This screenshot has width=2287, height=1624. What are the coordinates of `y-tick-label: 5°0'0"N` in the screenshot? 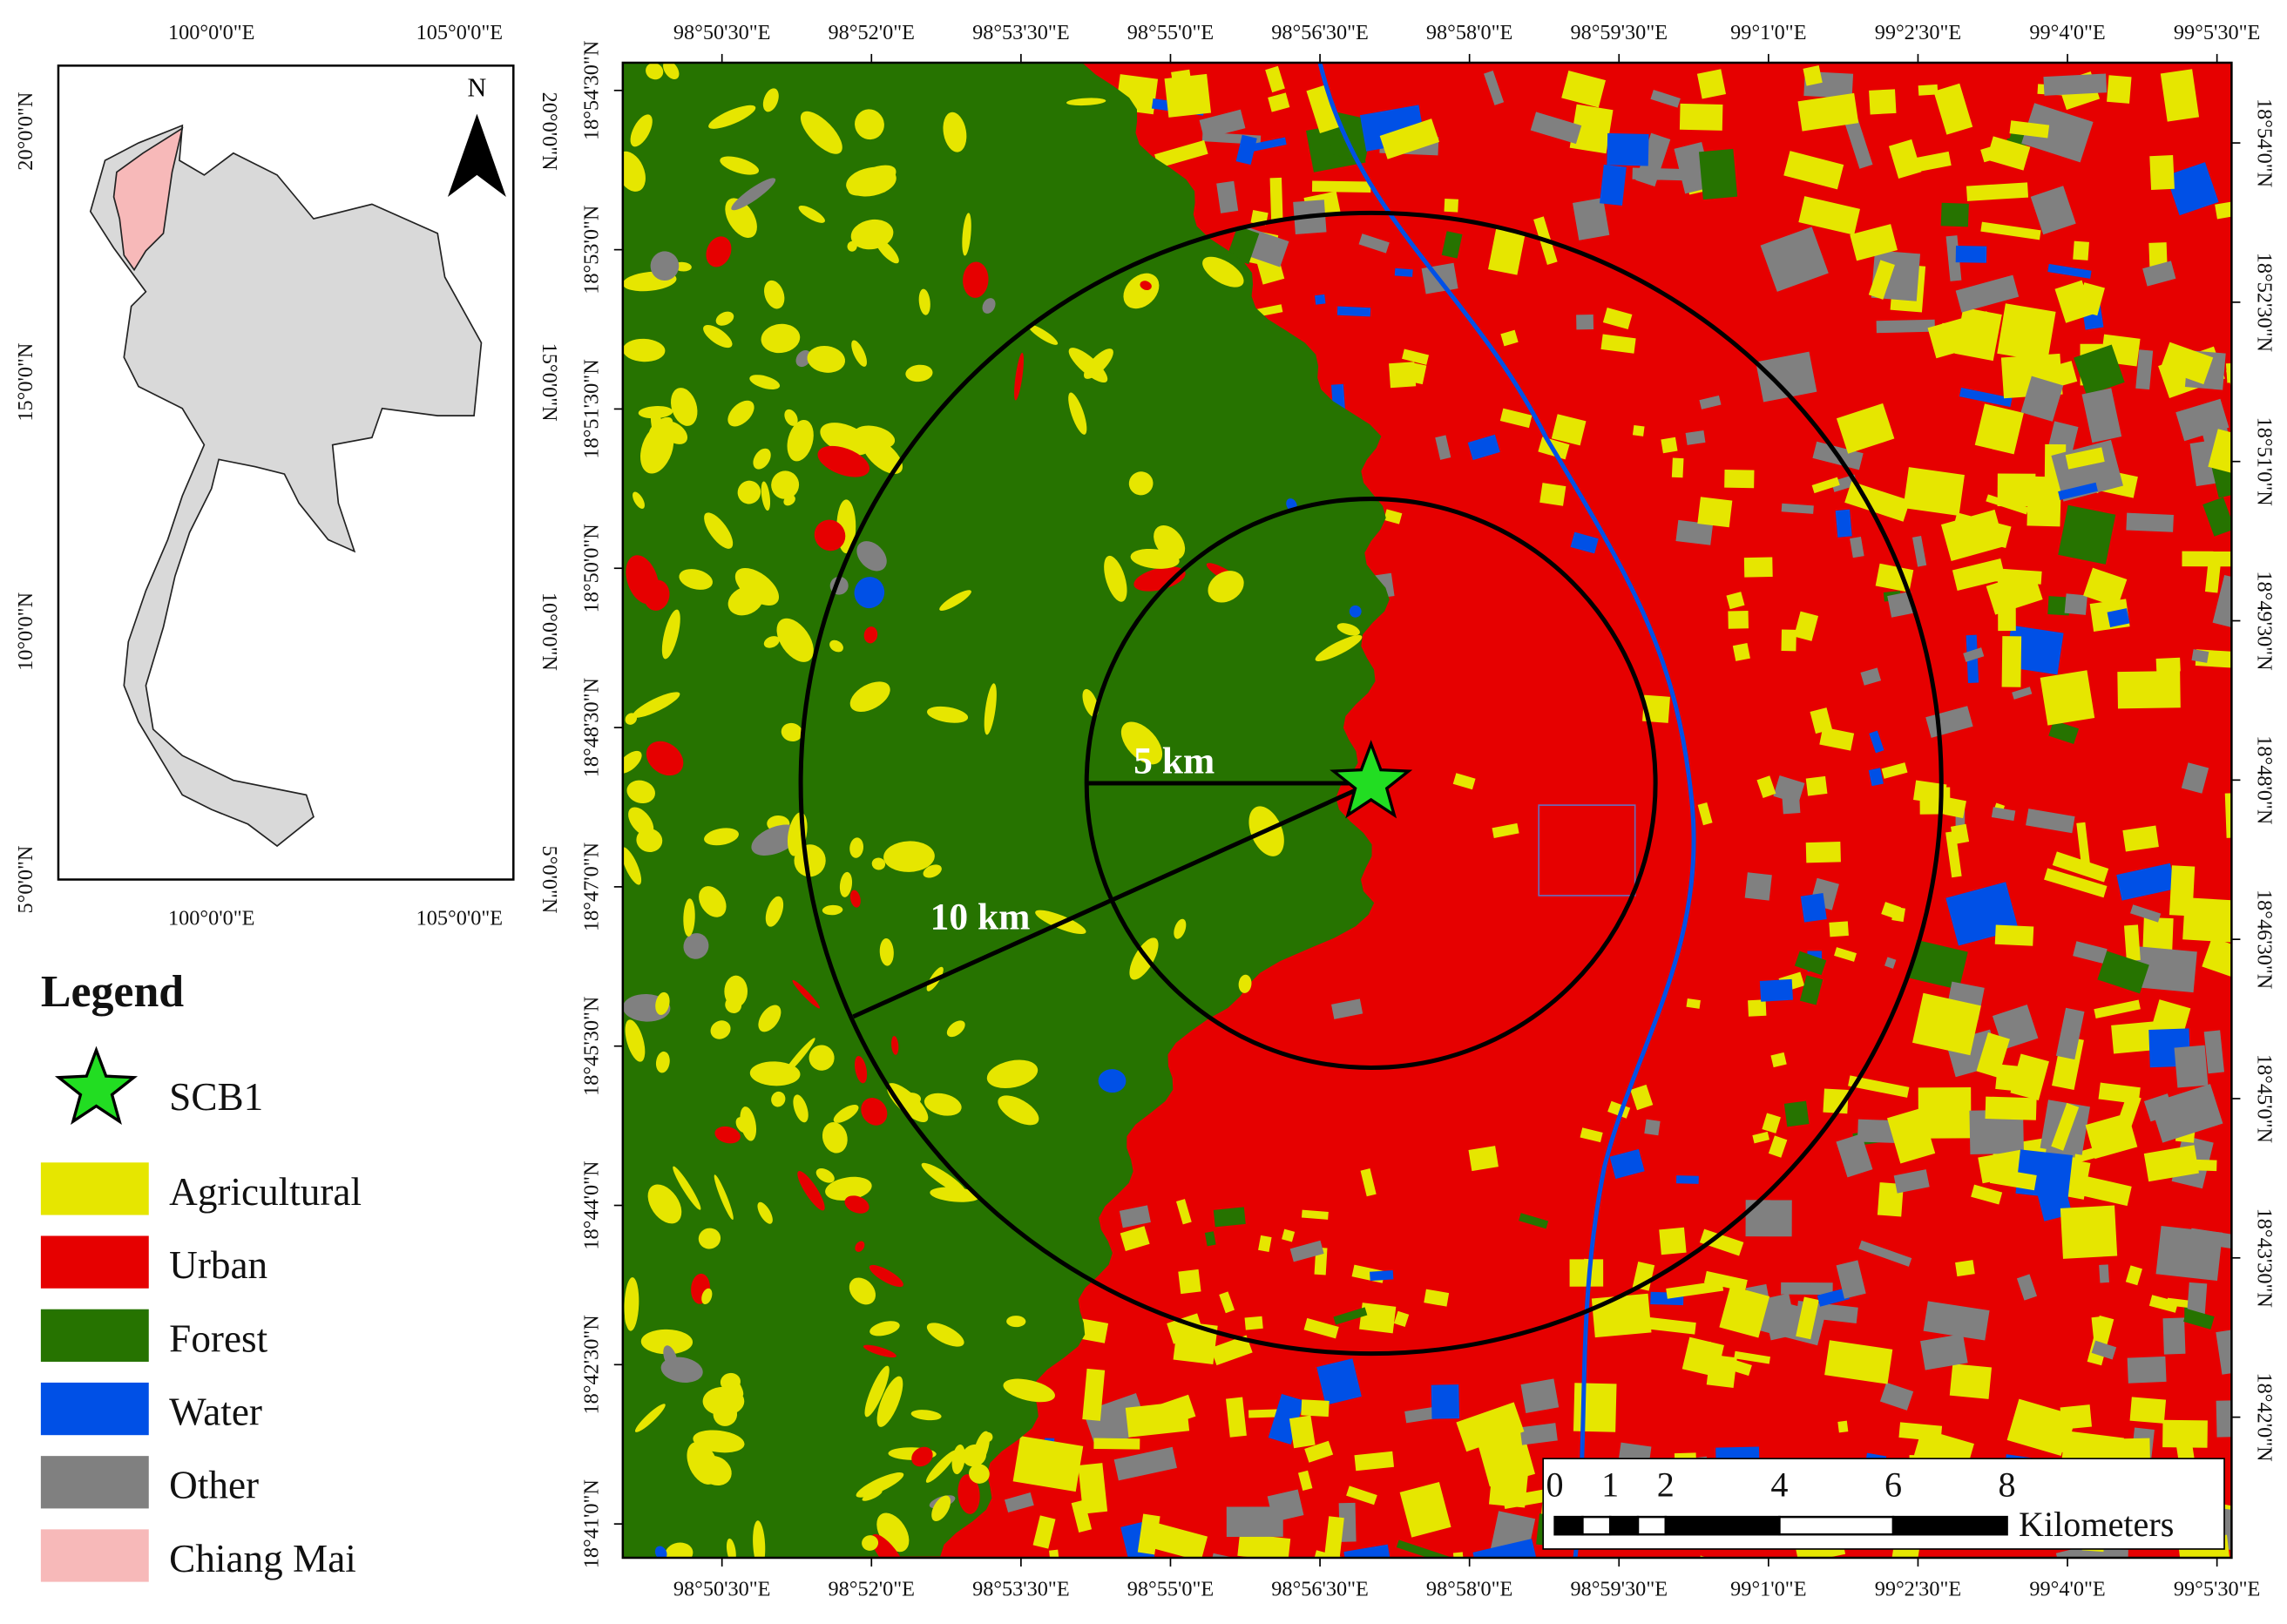 It's located at (549, 880).